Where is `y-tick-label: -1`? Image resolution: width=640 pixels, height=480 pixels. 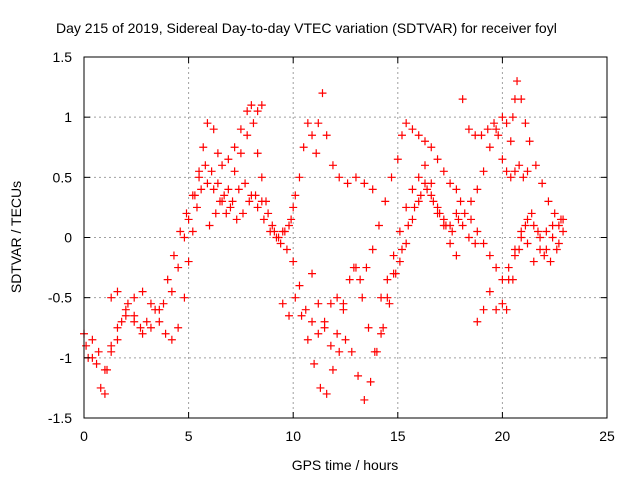
y-tick-label: -1 is located at coordinates (66, 358).